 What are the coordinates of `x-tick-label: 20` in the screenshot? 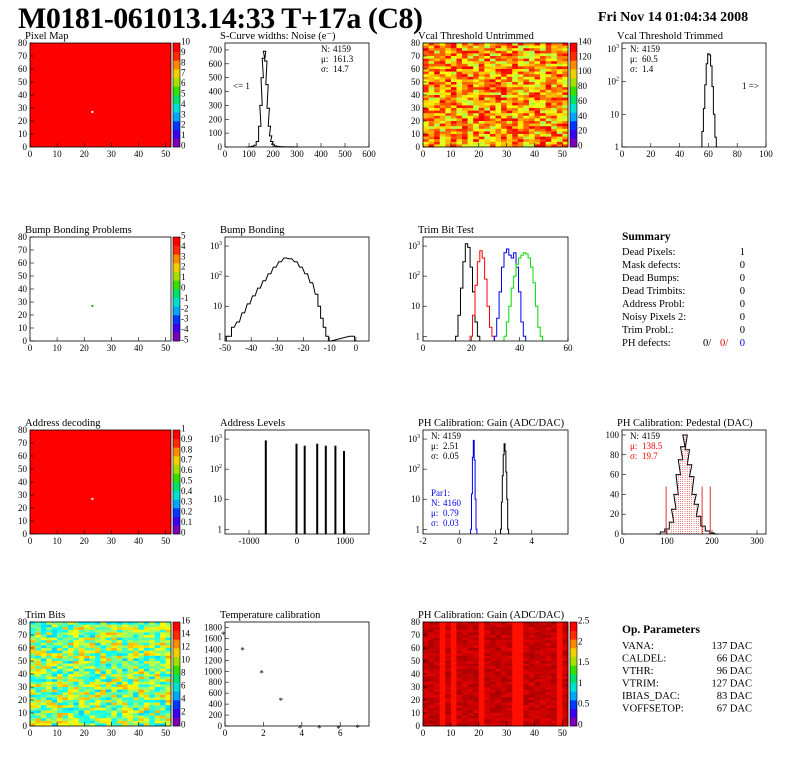 It's located at (85, 733).